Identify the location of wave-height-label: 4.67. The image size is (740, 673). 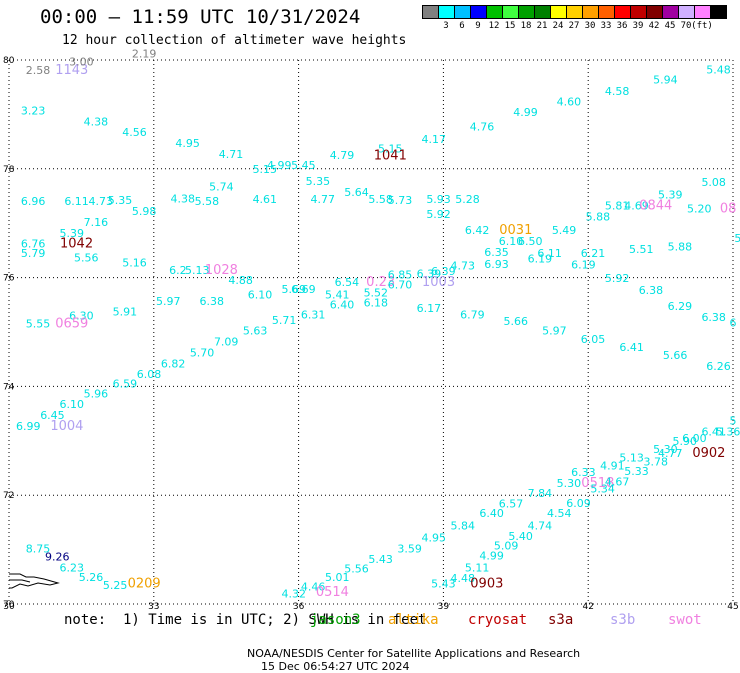
(617, 481).